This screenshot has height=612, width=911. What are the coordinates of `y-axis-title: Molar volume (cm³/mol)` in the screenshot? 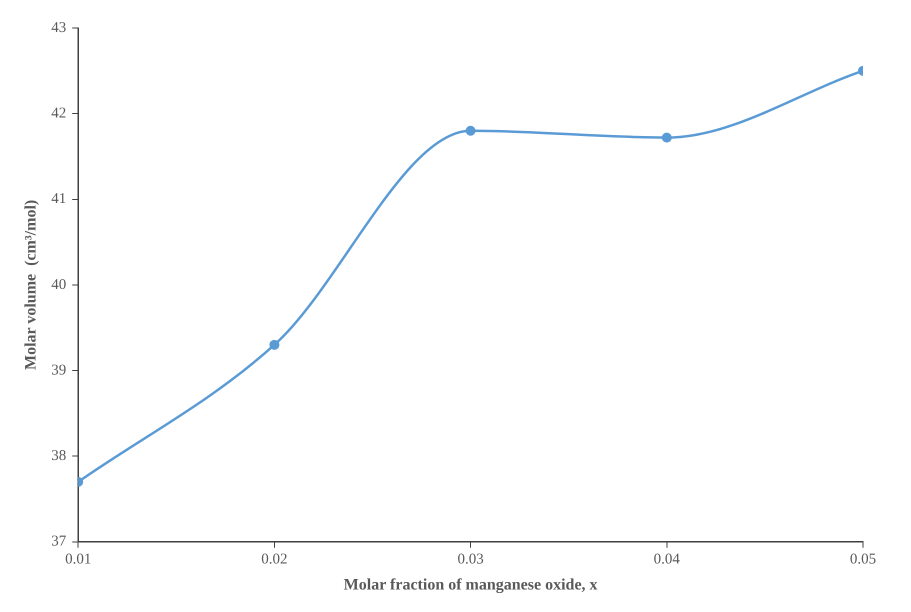 It's located at (31, 285).